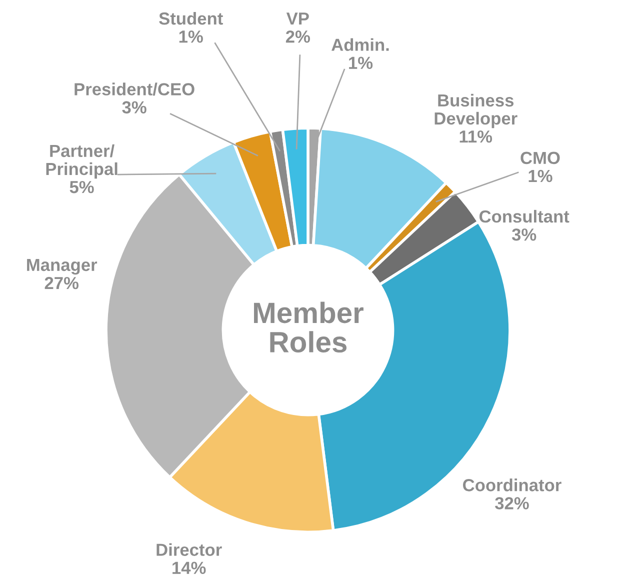 This screenshot has height=588, width=618. What do you see at coordinates (476, 111) in the screenshot?
I see `slice-label: Business Developer` at bounding box center [476, 111].